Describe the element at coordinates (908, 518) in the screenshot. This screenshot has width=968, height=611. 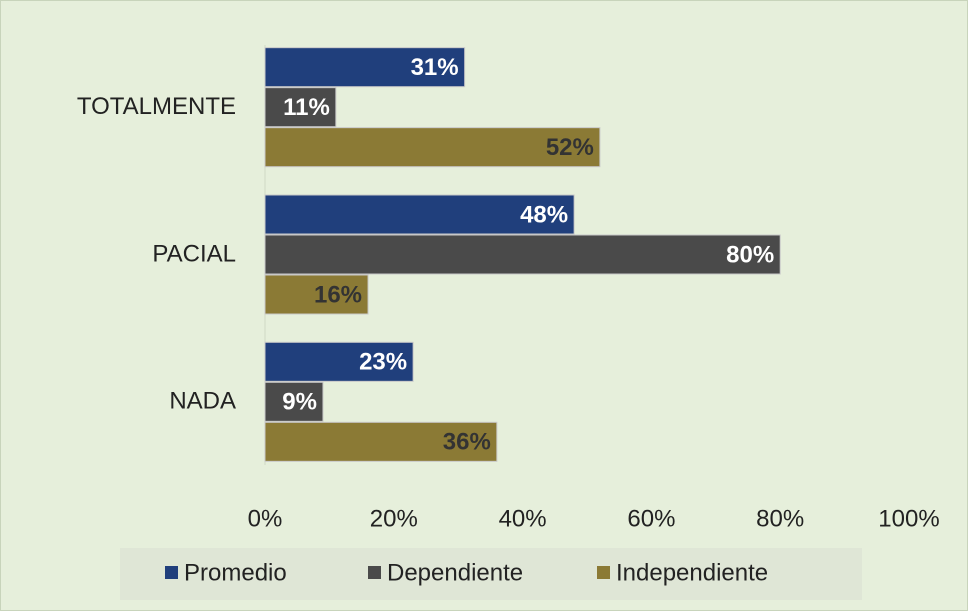
I see `x-tick-label: 100%` at that location.